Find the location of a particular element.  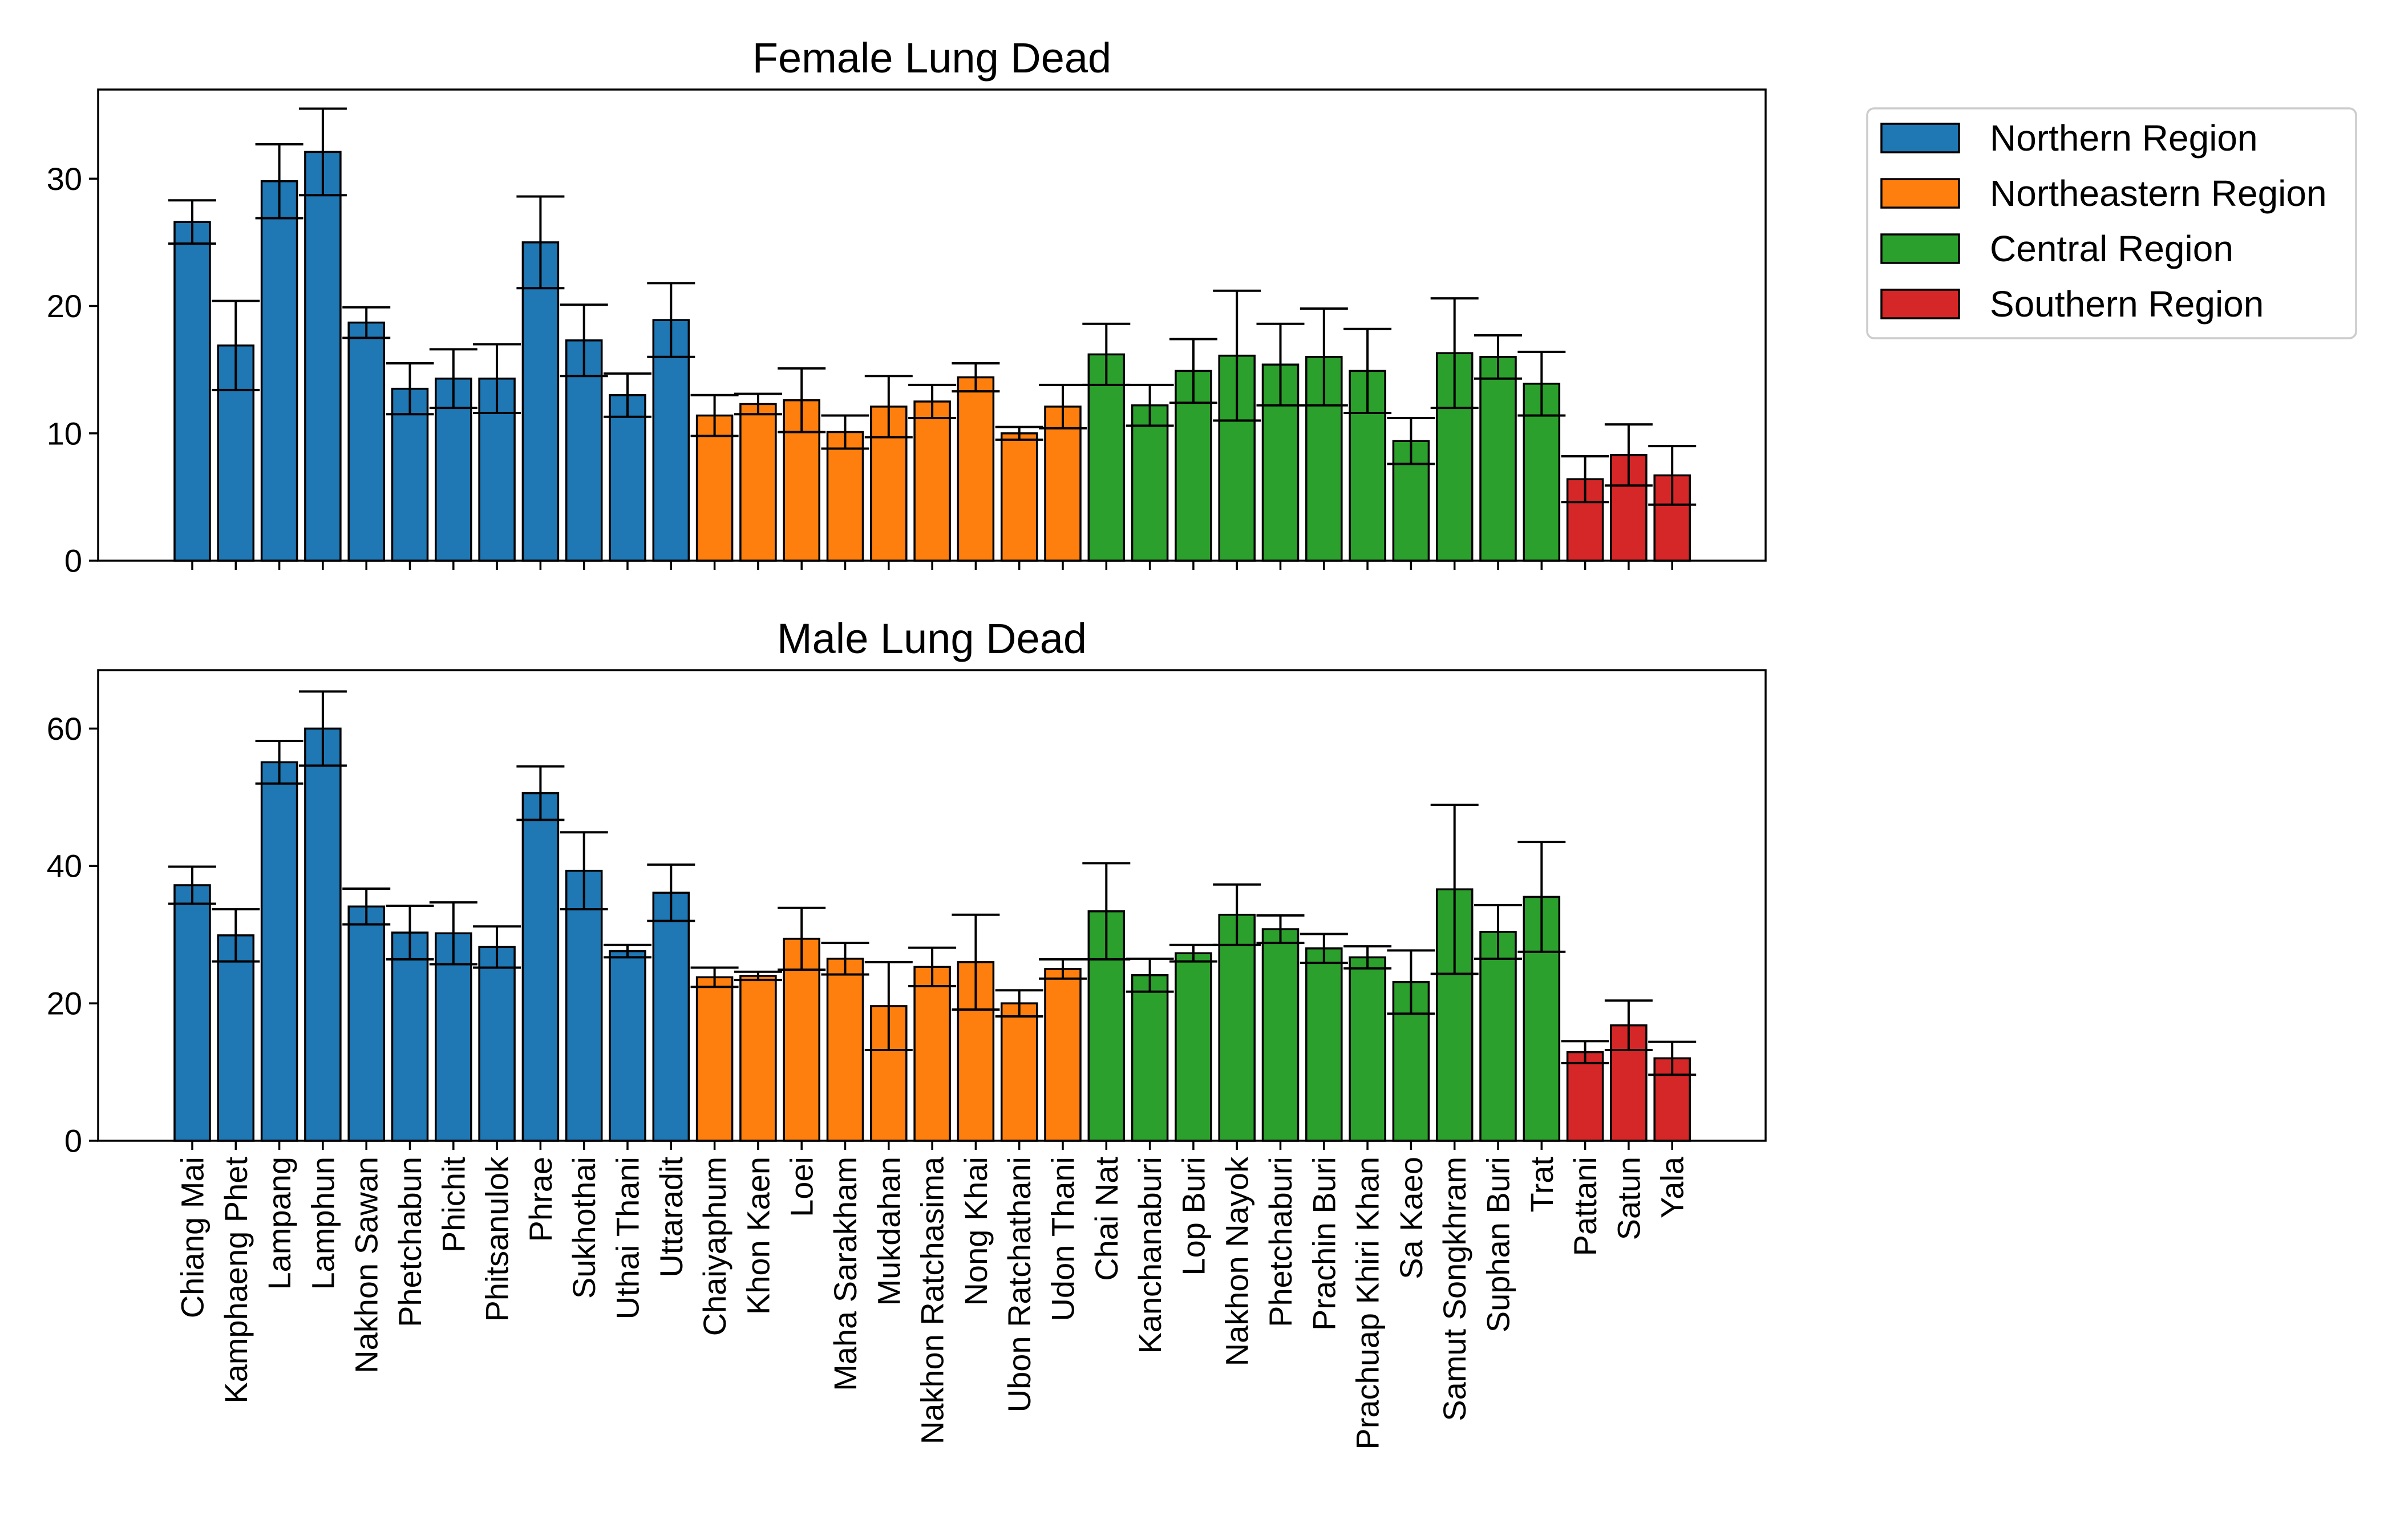

y-tick-label: 60 is located at coordinates (64, 729).